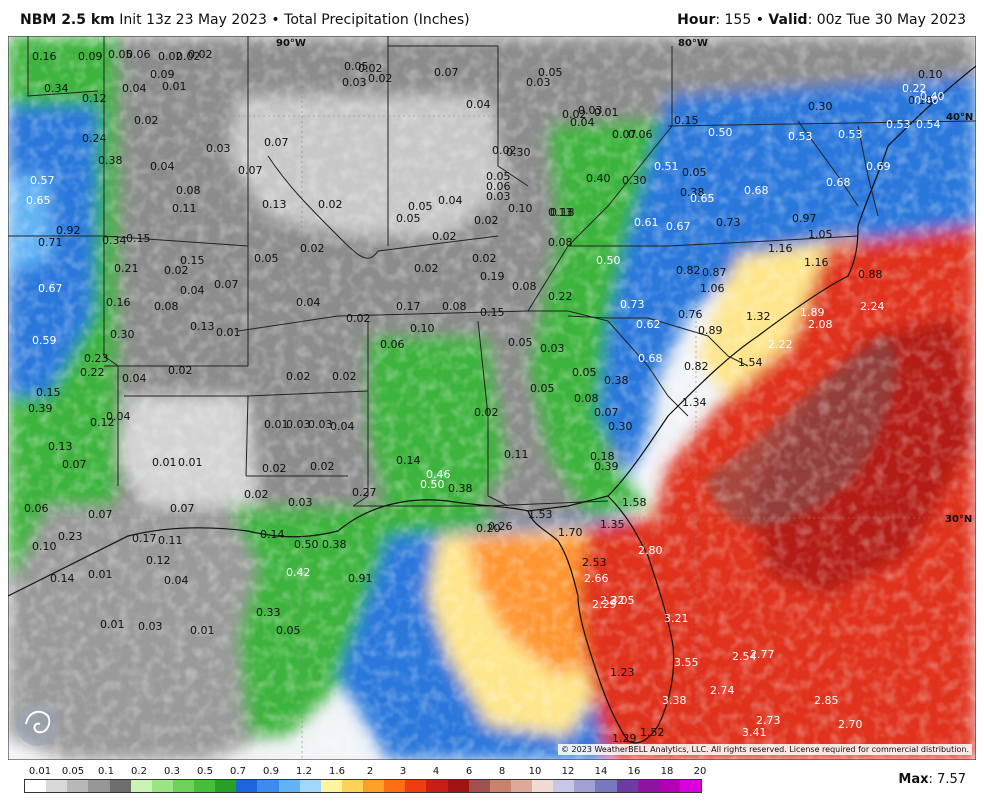 This screenshot has height=808, width=984. Describe the element at coordinates (601, 771) in the screenshot. I see `legend-tick-label: 14` at that location.